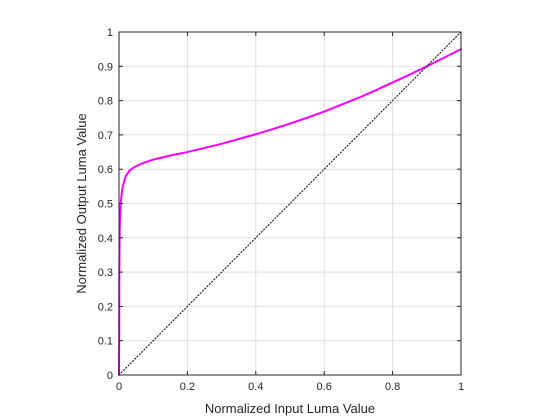 The width and height of the screenshot is (560, 420). Describe the element at coordinates (255, 387) in the screenshot. I see `x-tick-label: 0.4` at that location.